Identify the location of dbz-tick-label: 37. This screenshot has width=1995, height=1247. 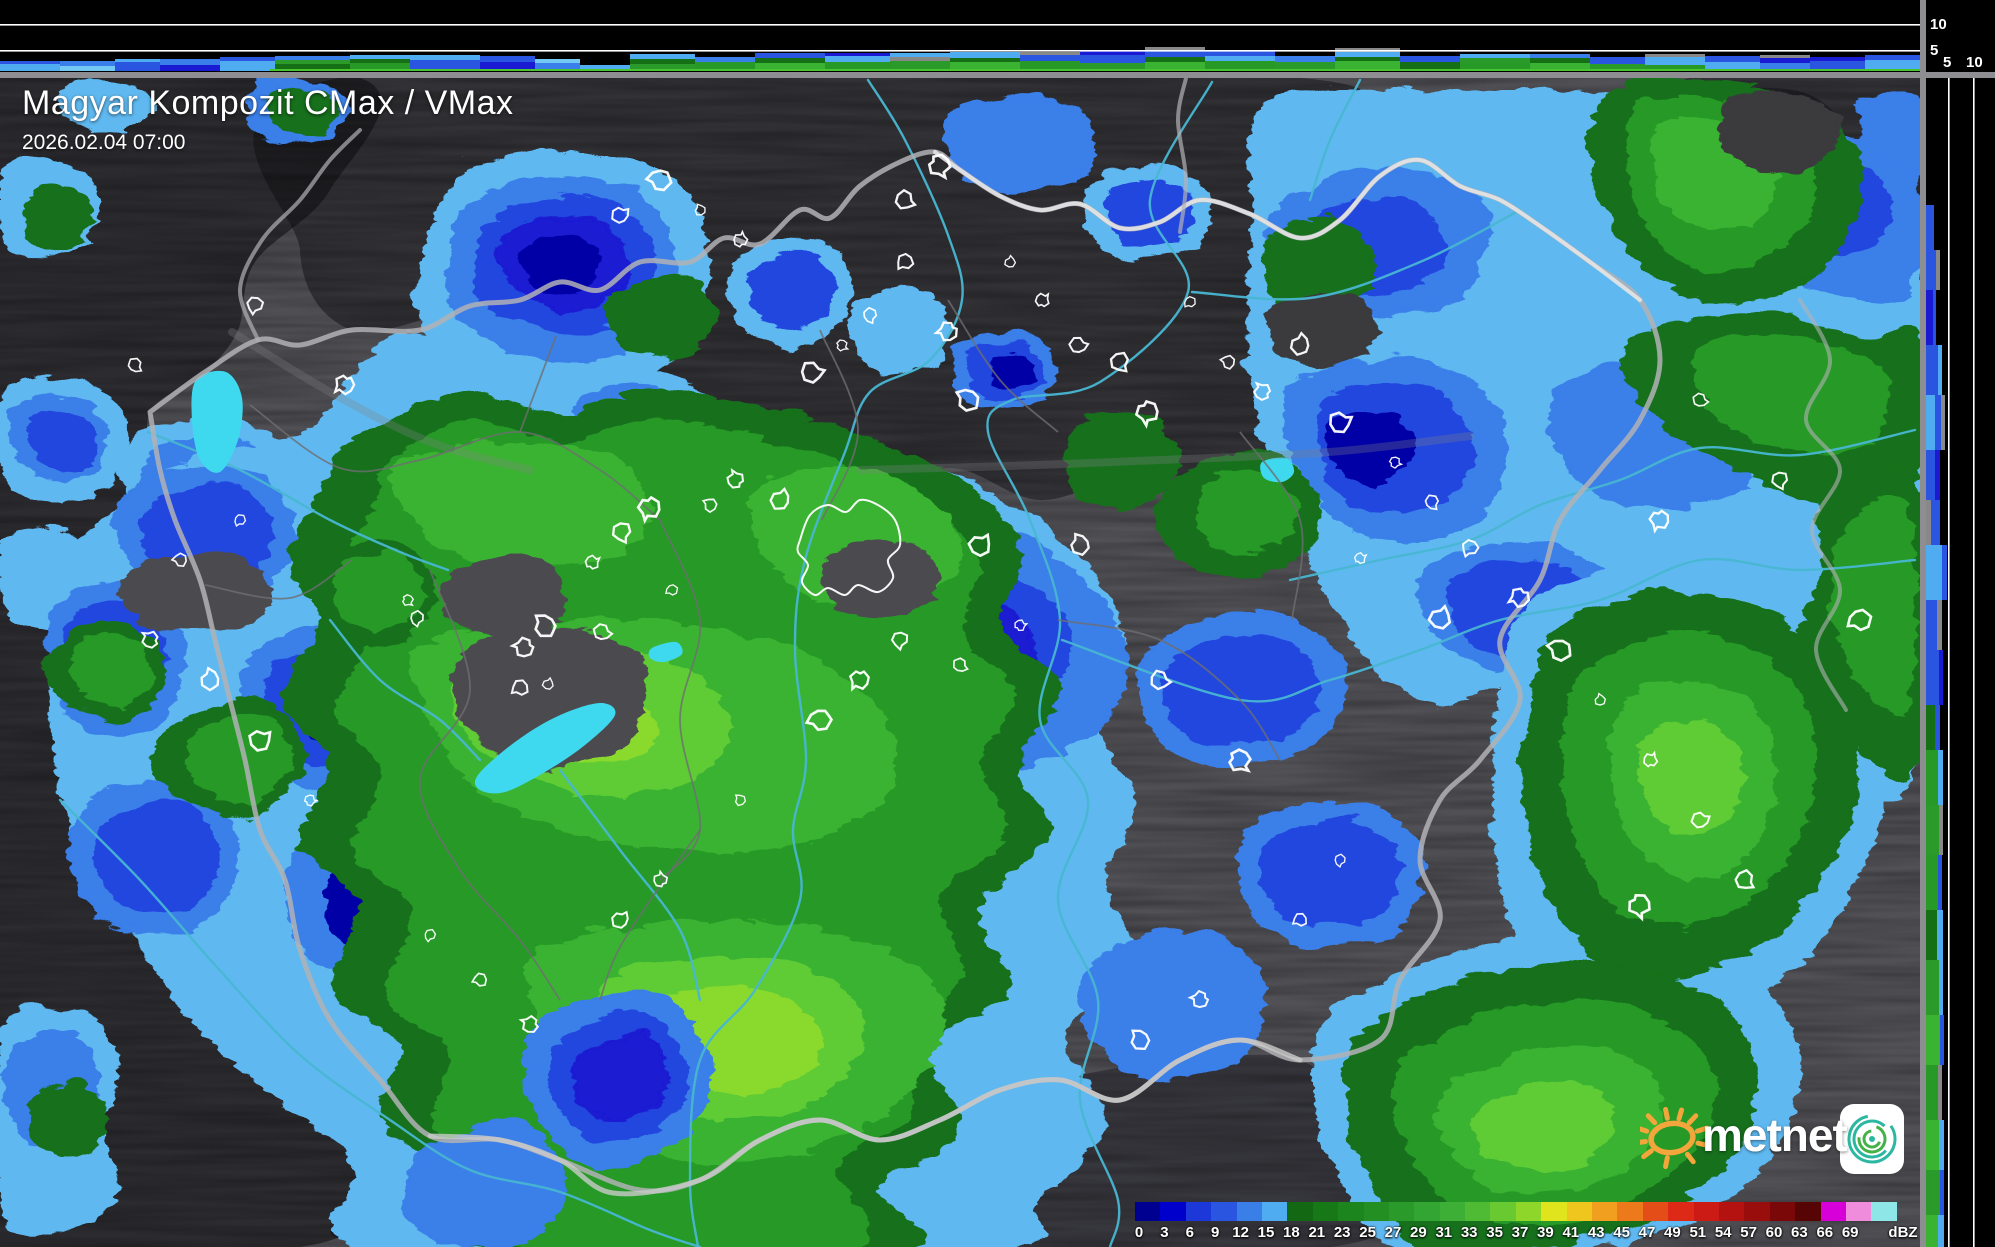
(1520, 1232).